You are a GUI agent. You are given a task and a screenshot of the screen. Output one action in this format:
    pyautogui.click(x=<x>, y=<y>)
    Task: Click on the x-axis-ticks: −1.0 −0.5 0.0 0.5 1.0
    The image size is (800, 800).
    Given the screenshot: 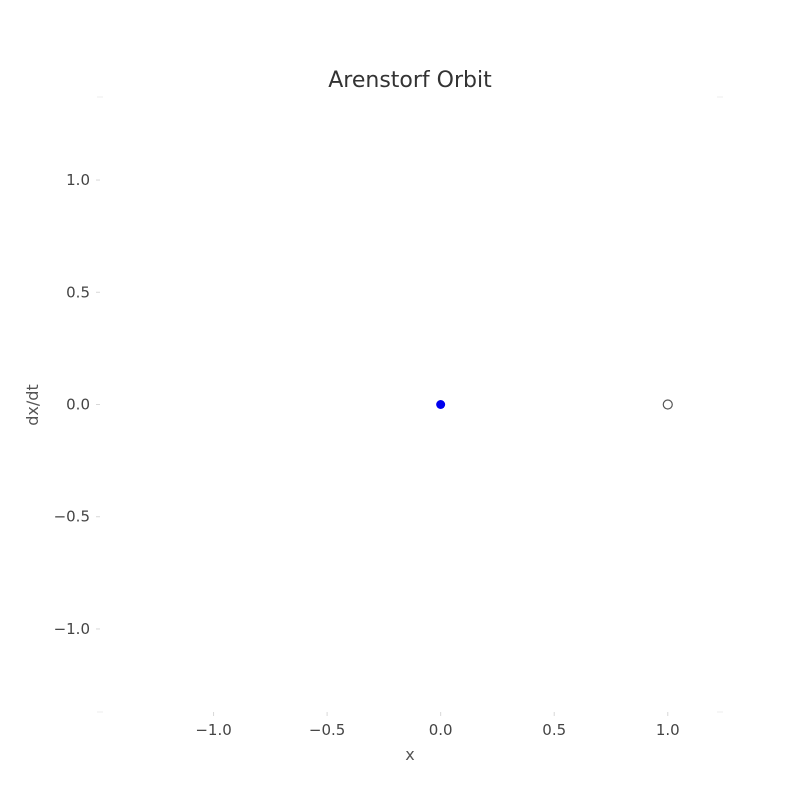 What is the action you would take?
    pyautogui.click(x=437, y=725)
    